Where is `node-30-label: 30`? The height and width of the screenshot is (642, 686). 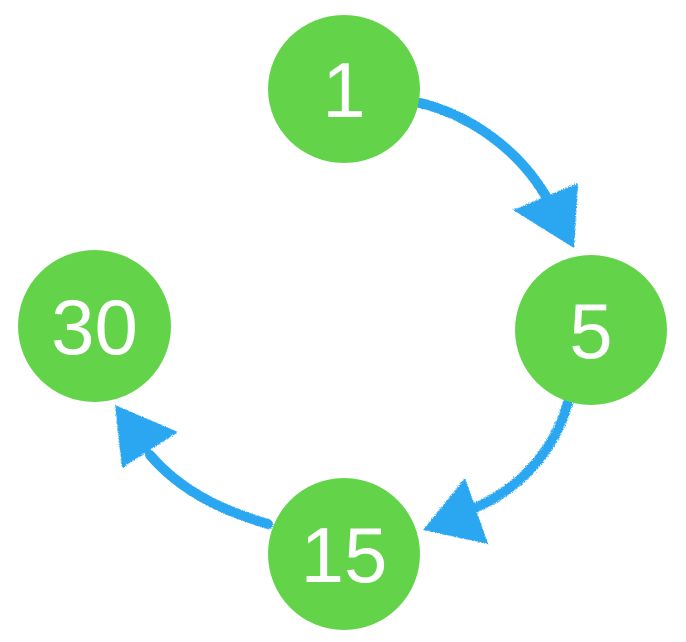
node-30-label: 30 is located at coordinates (94, 327).